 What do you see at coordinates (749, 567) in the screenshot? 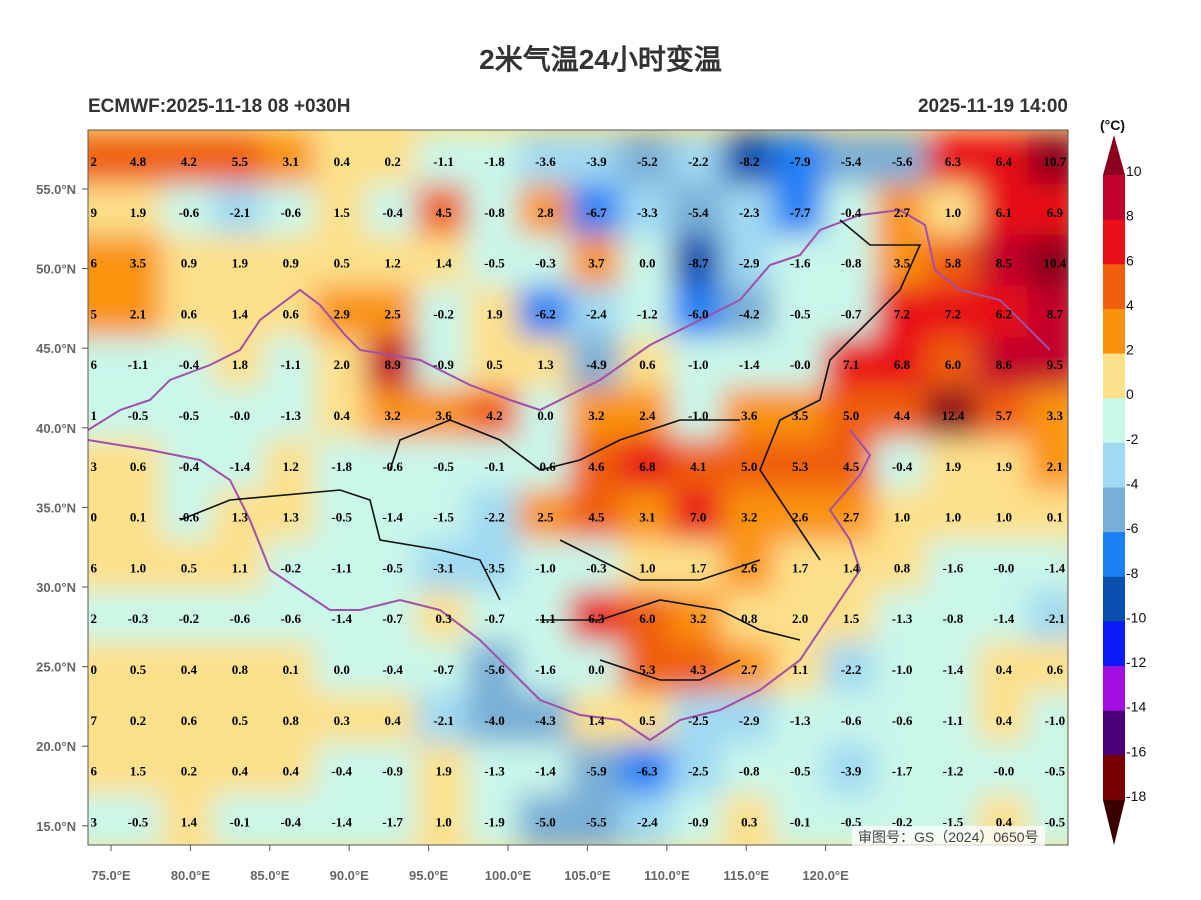
I see `grid-value: 2.6` at bounding box center [749, 567].